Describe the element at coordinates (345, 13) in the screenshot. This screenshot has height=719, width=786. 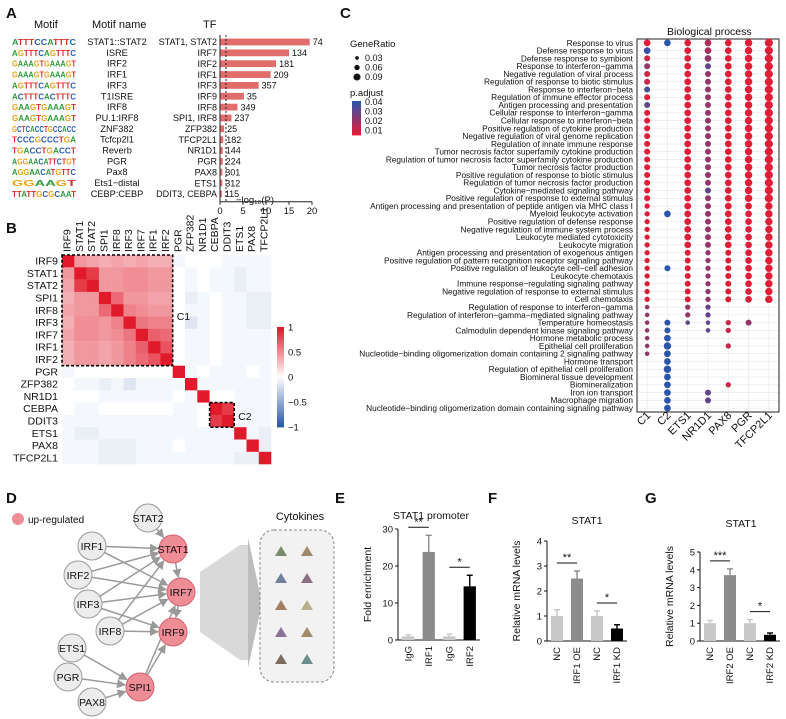
I see `panel-c-letter: C` at that location.